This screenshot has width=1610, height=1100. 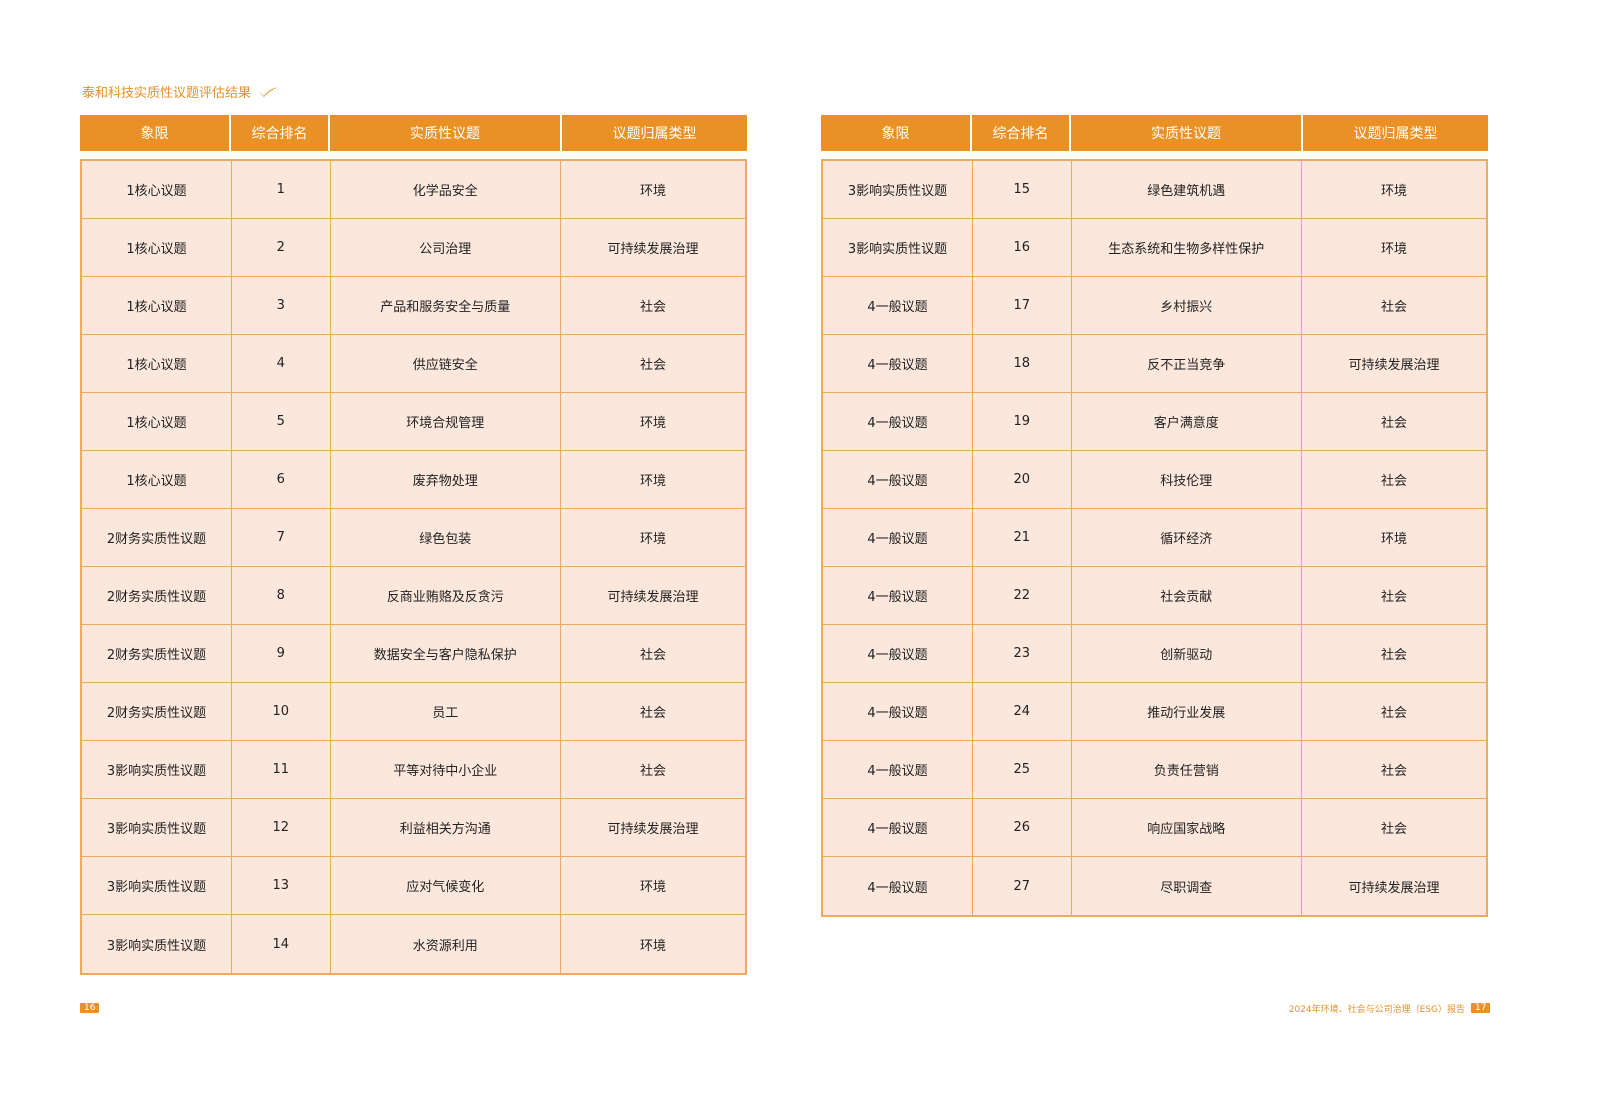 I want to click on table-row: 3影响实质性议题 13 应对气候变化 环境, so click(x=413, y=886).